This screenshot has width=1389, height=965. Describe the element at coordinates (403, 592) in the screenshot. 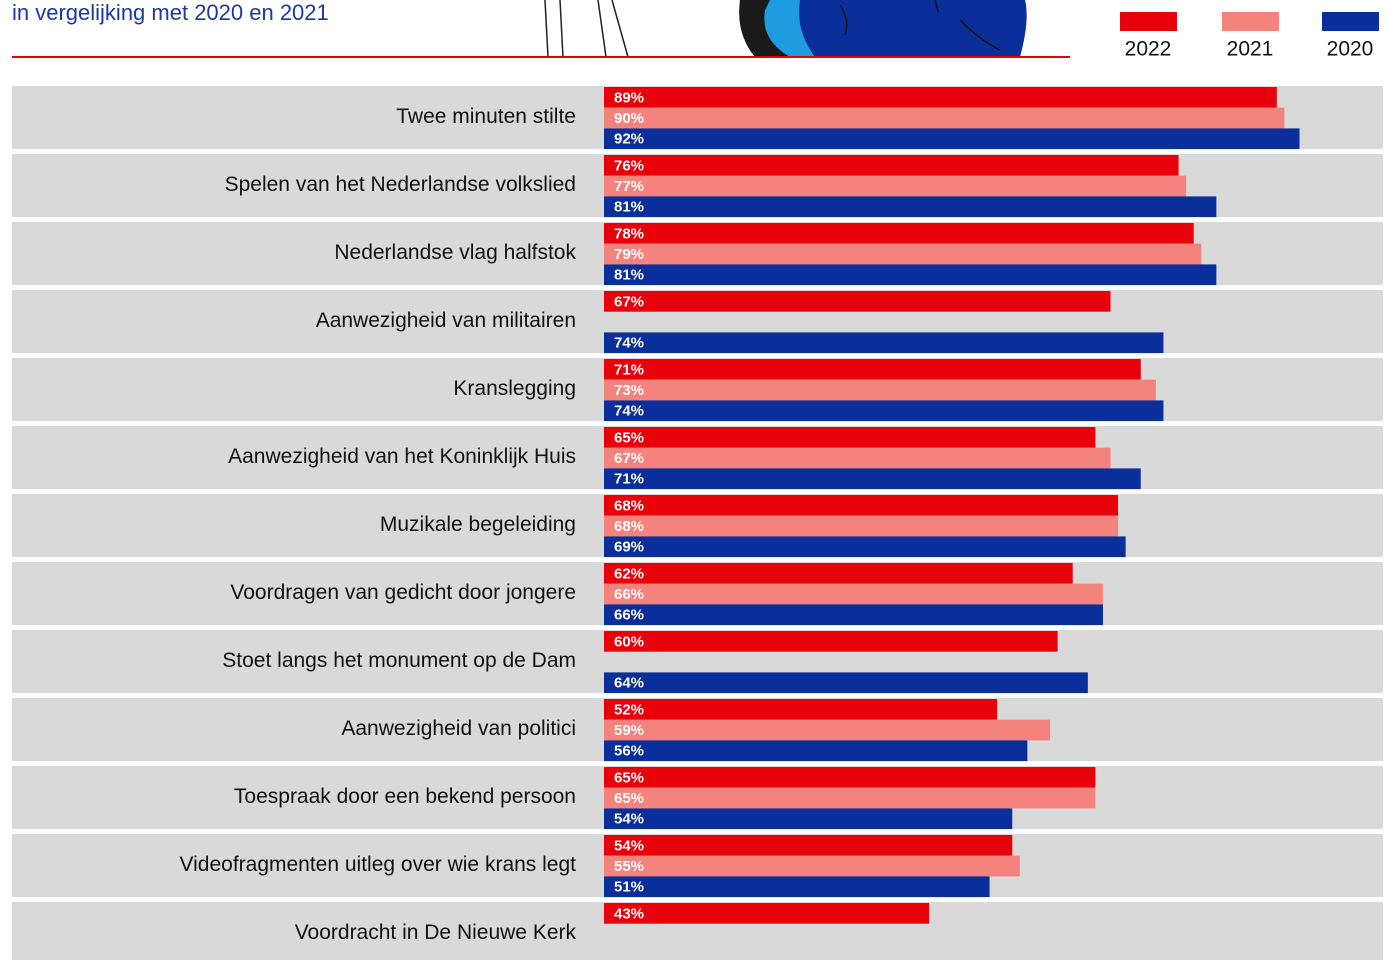

I see `category-label: Voordragen van gedicht door jongere` at that location.